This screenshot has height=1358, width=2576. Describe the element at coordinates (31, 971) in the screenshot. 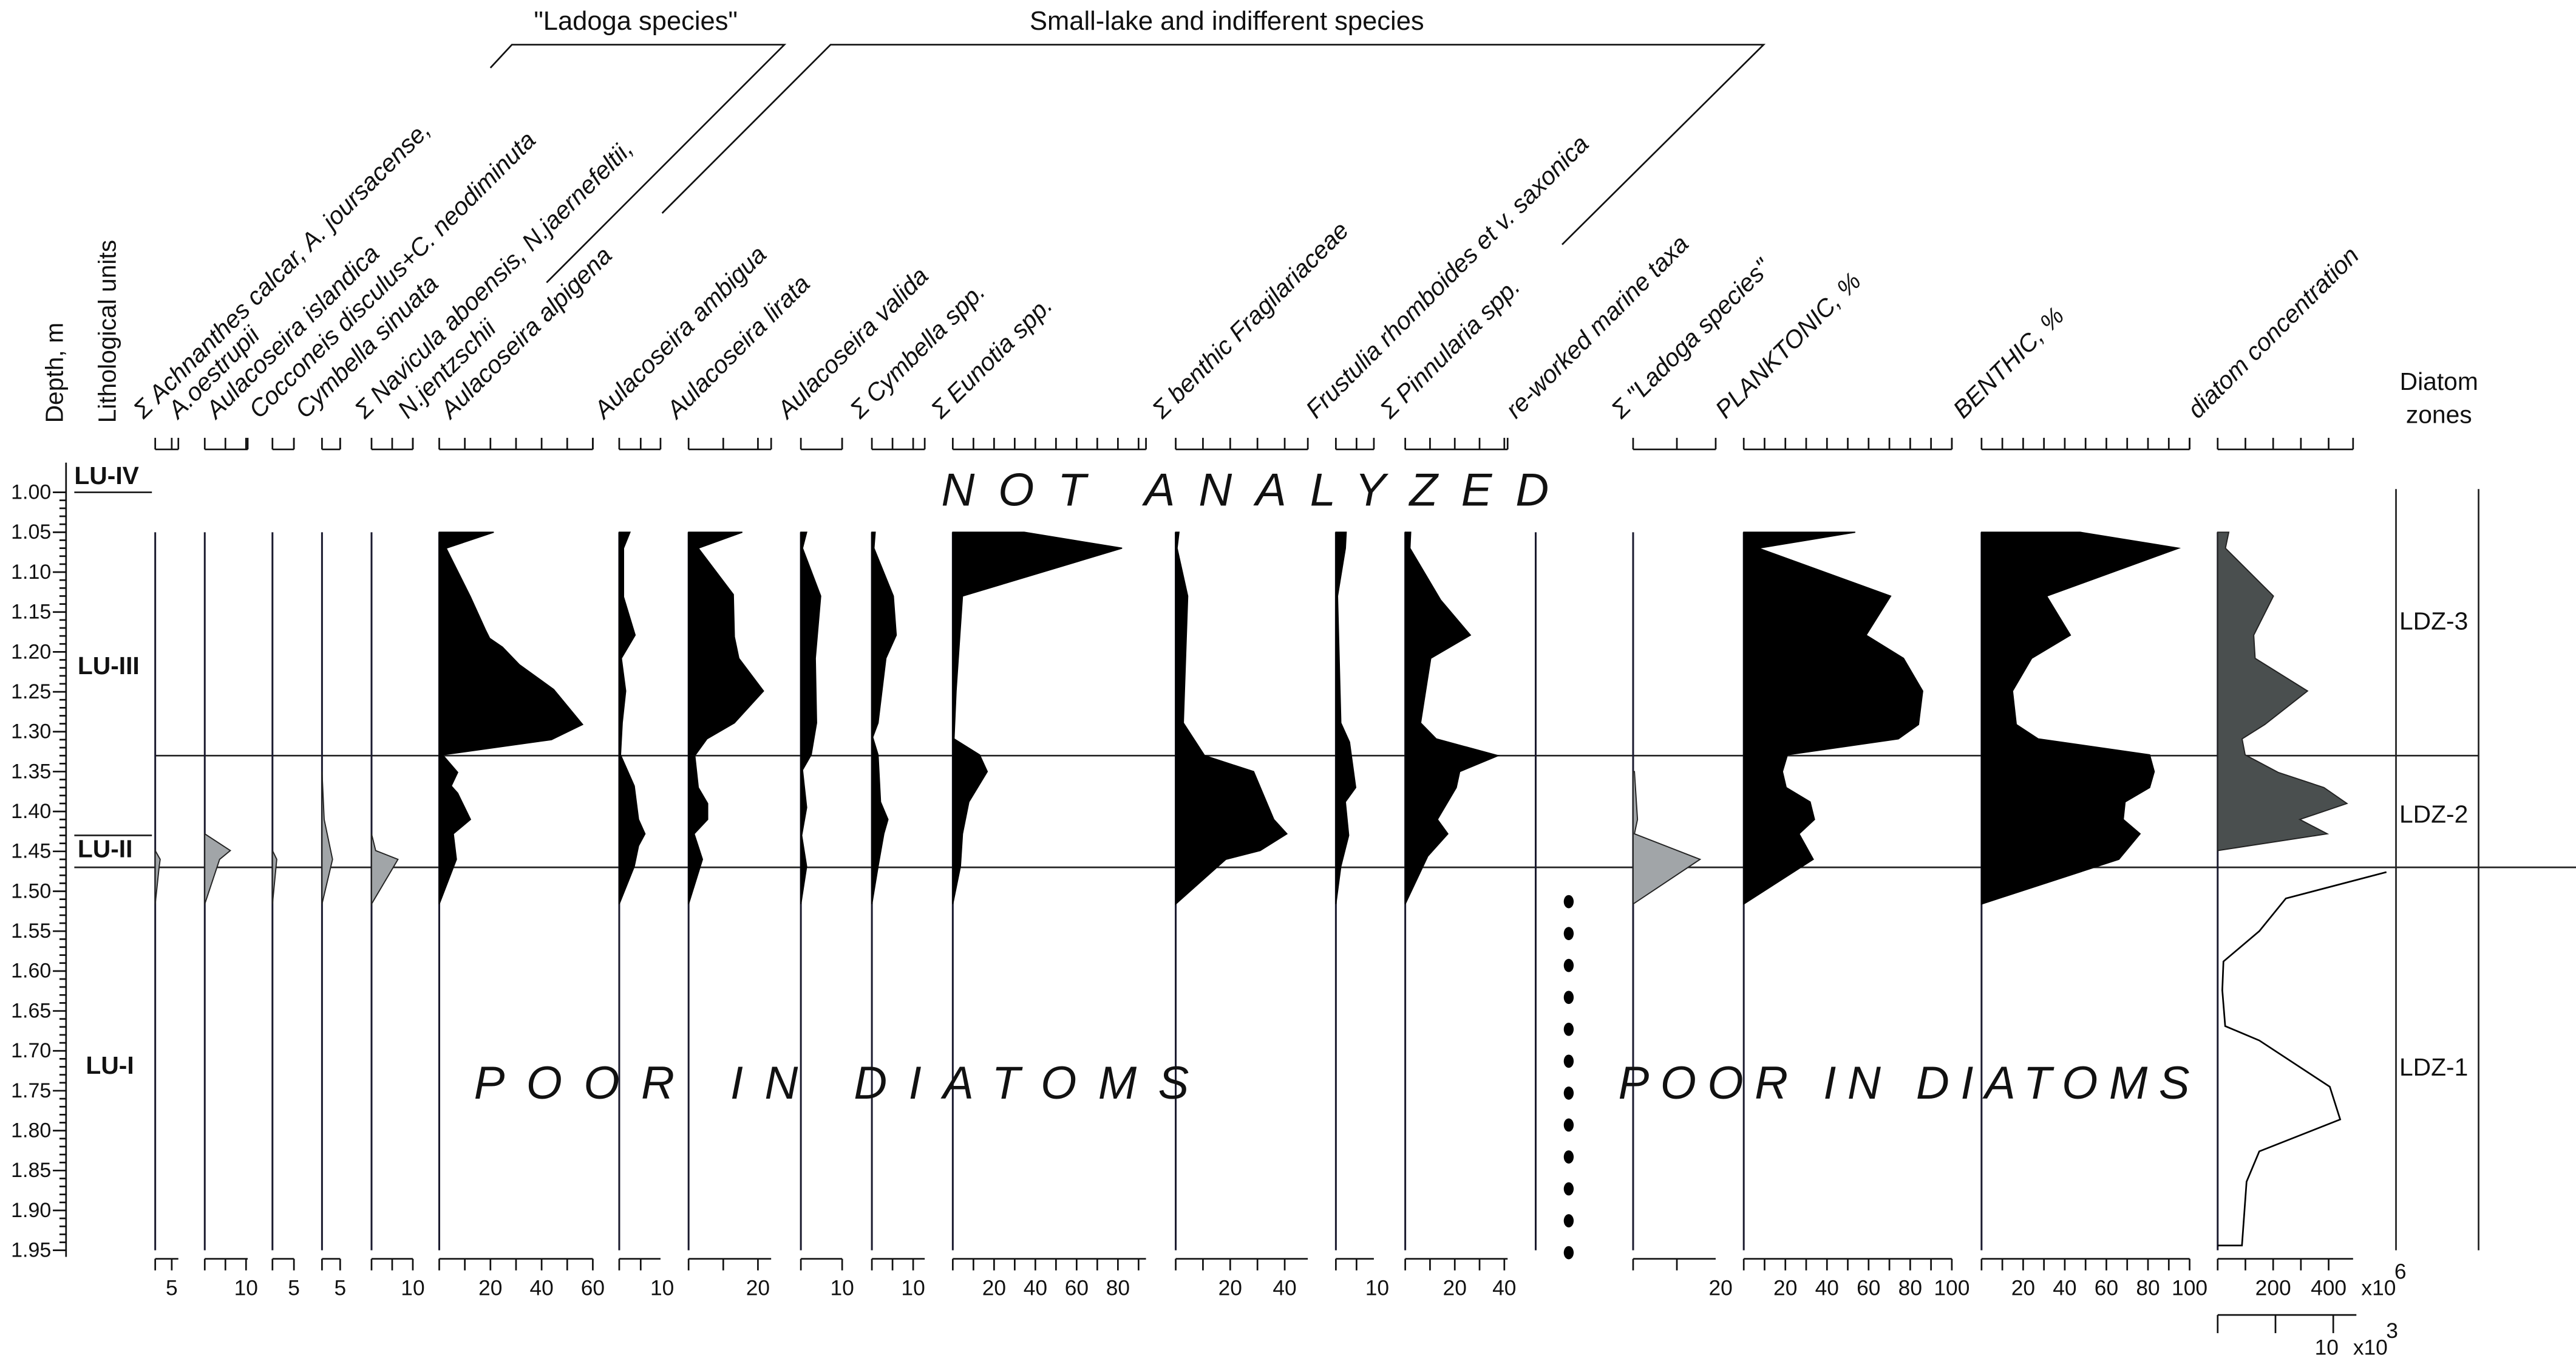

I see `depth-tick-label: 1.60` at that location.